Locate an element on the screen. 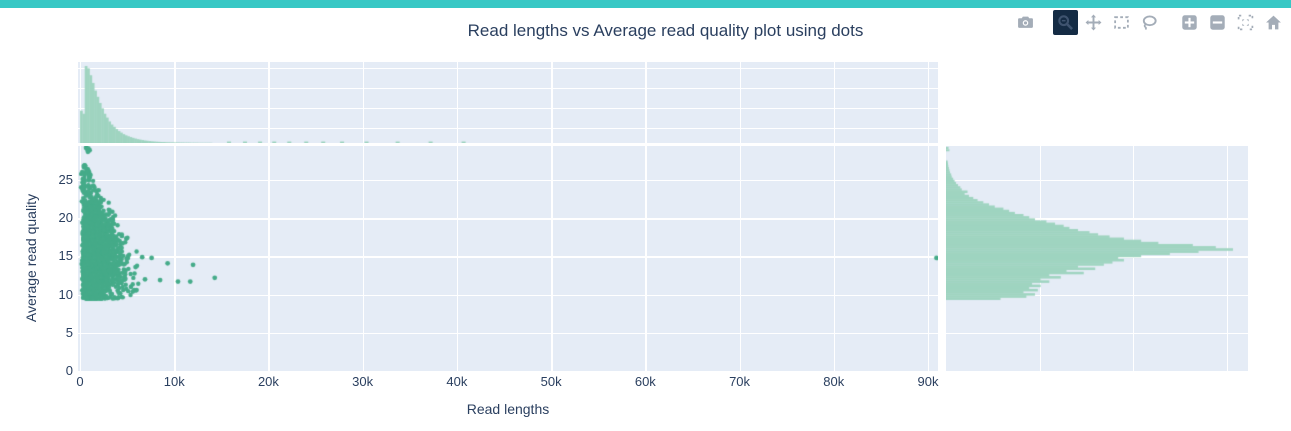 The image size is (1291, 431). top-histogram-canvas is located at coordinates (508, 102).